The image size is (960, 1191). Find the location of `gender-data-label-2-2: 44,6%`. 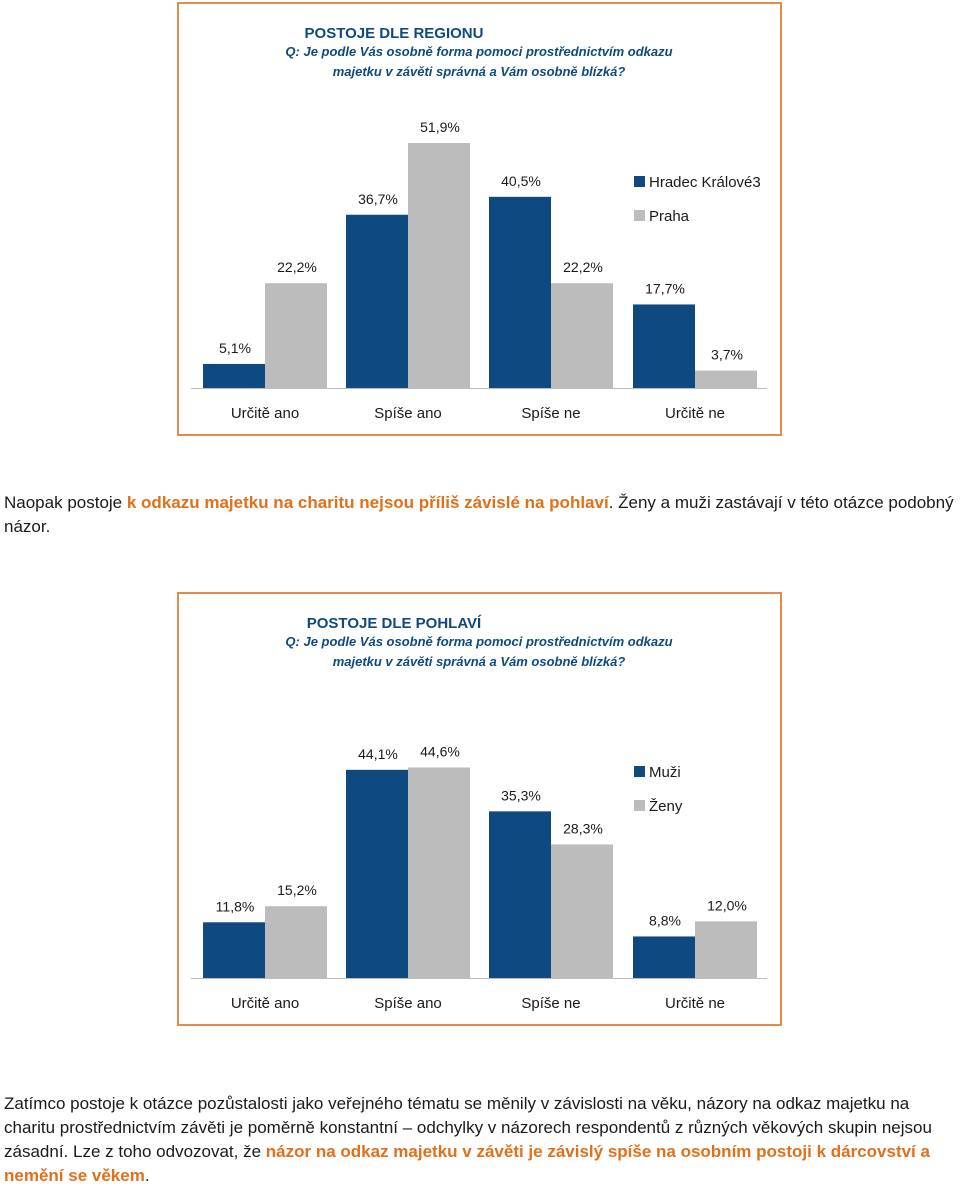

gender-data-label-2-2: 44,6% is located at coordinates (440, 751).